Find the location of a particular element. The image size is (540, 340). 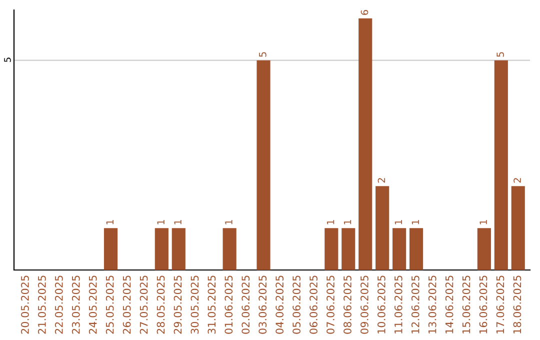

x-tick-label: 07.06.2025 is located at coordinates (330, 305).